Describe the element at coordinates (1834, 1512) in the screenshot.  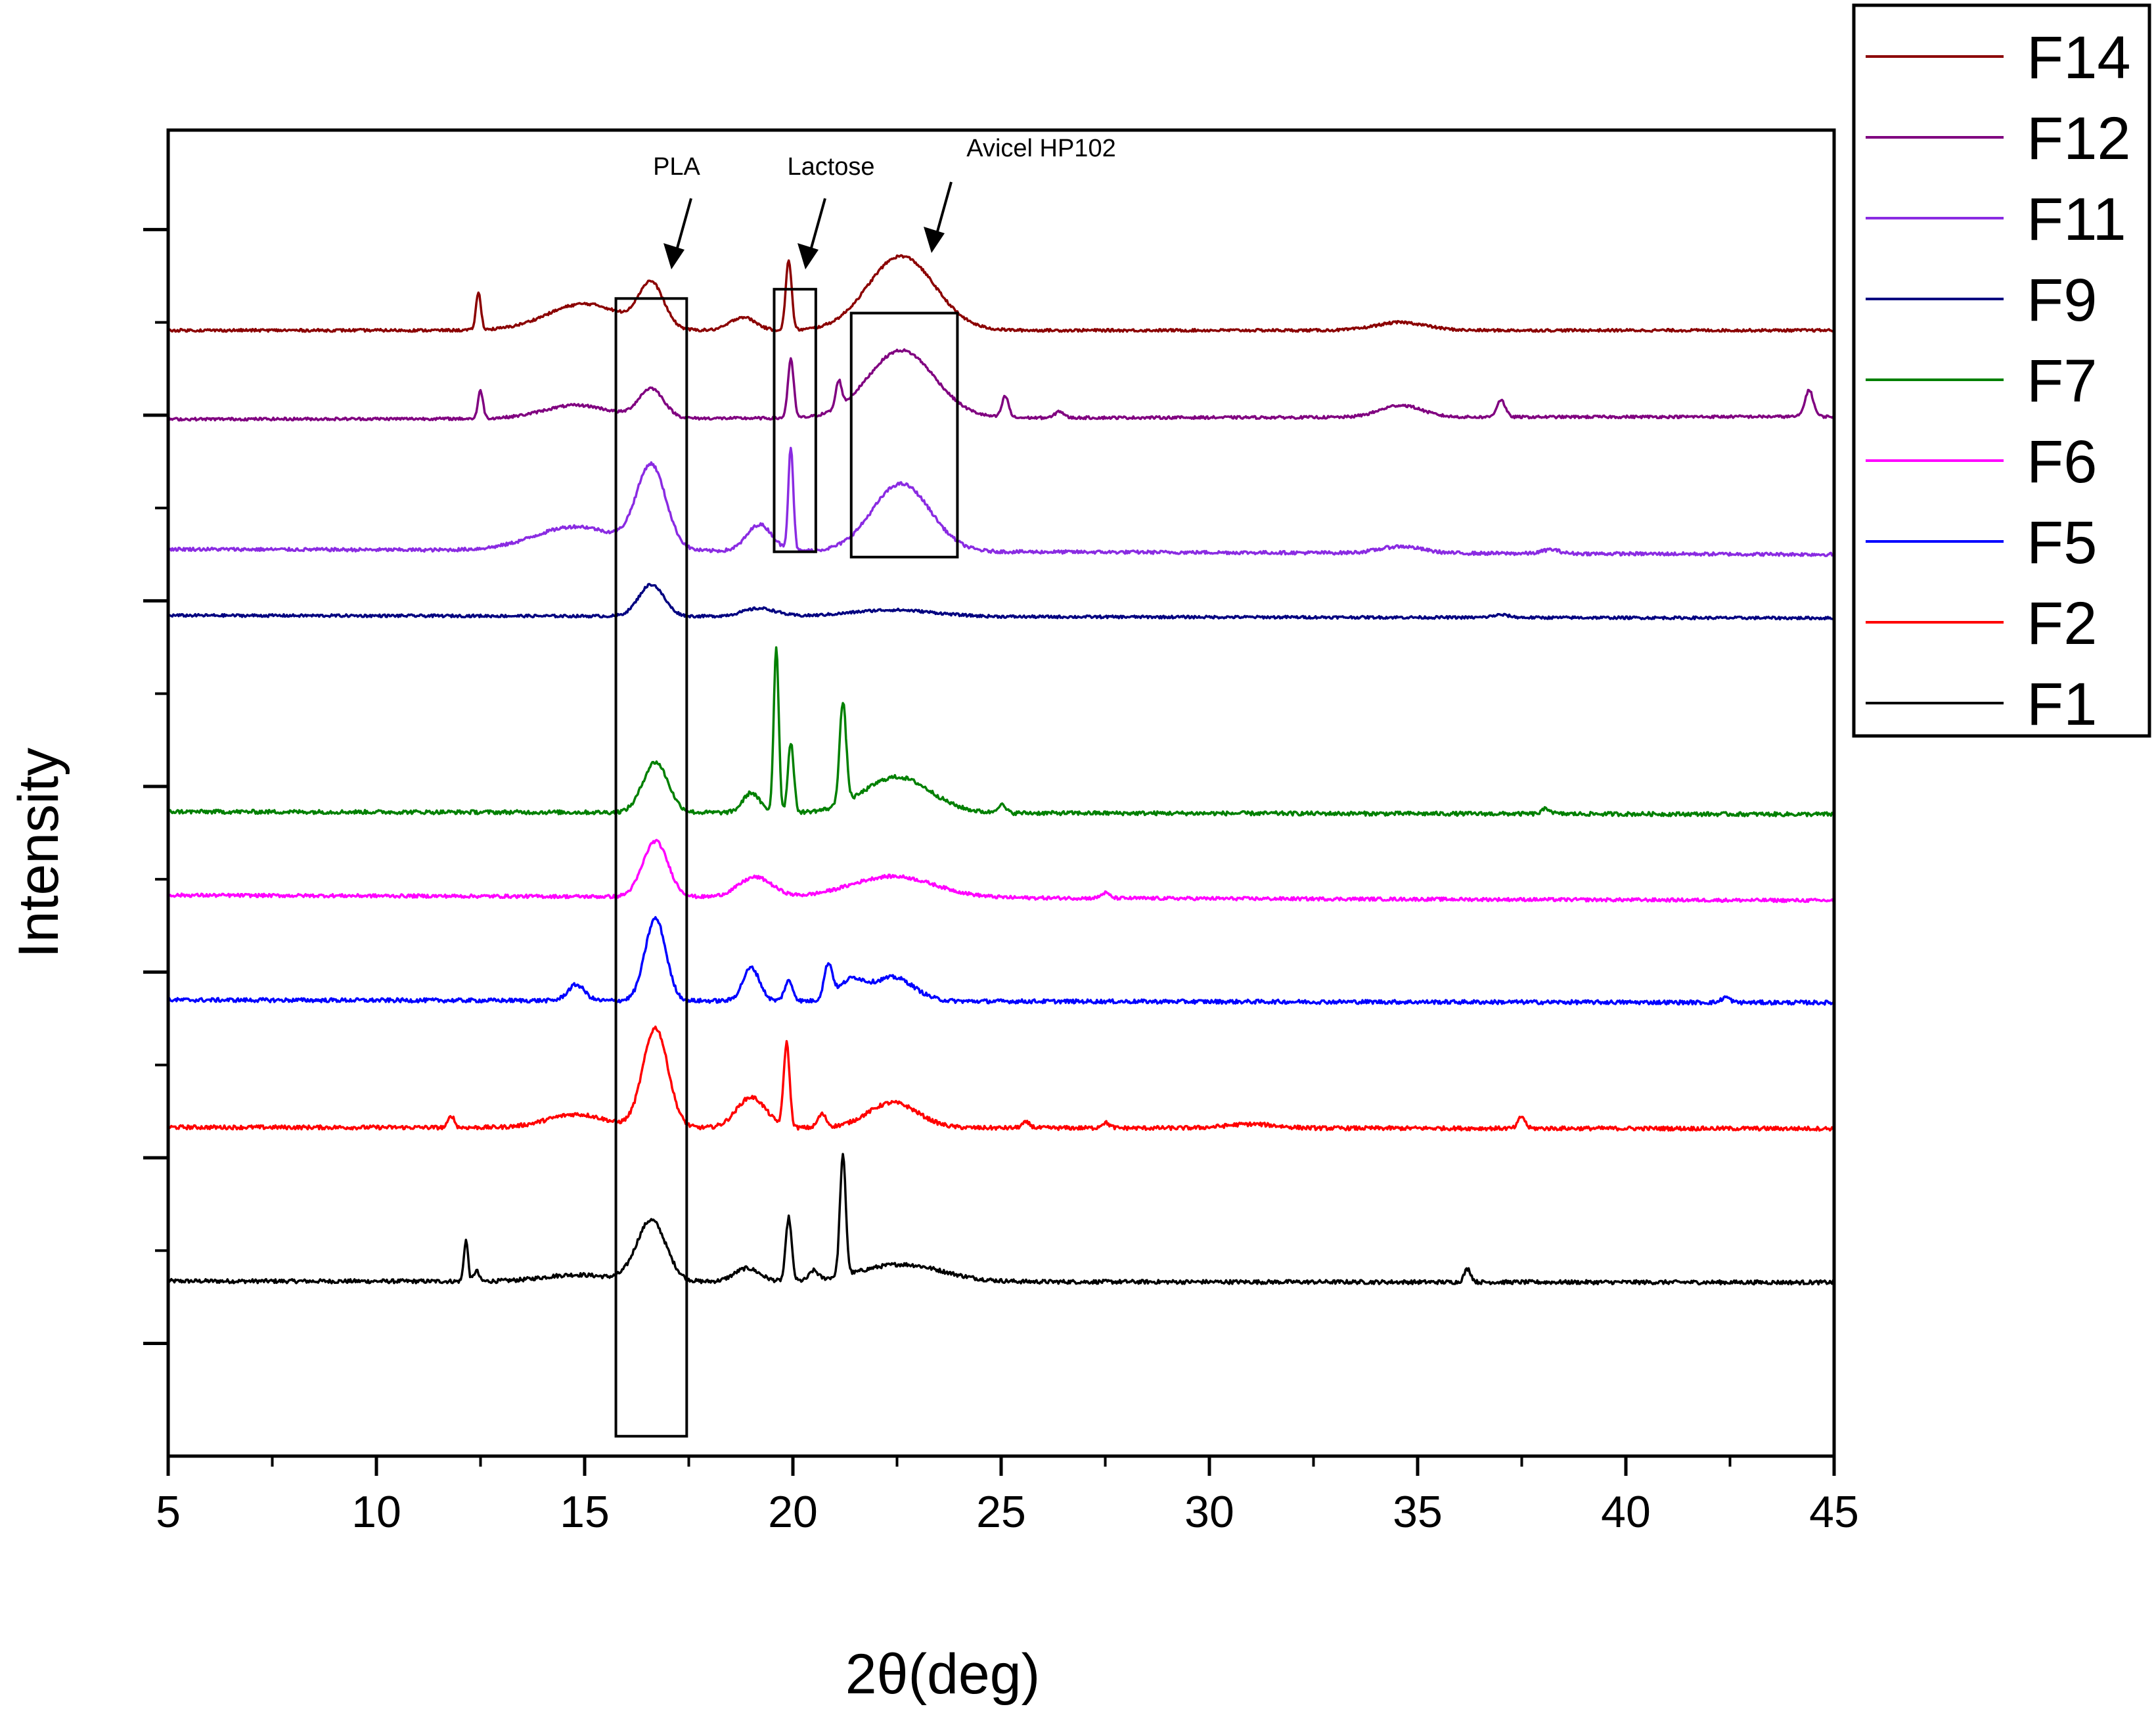
I see `x-tick-label: 45` at that location.